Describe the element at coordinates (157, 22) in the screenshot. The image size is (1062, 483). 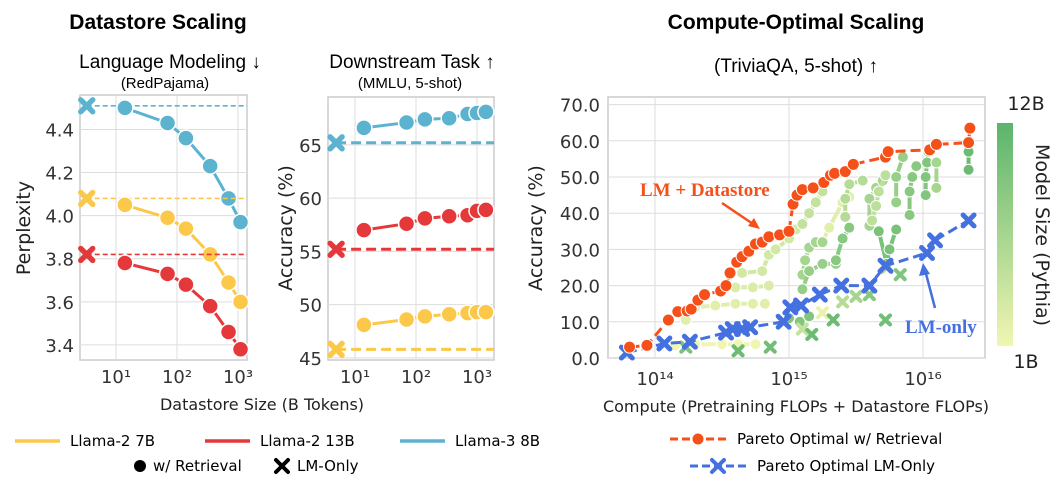
I see `datastore-scaling-title: Datastore Scaling` at that location.